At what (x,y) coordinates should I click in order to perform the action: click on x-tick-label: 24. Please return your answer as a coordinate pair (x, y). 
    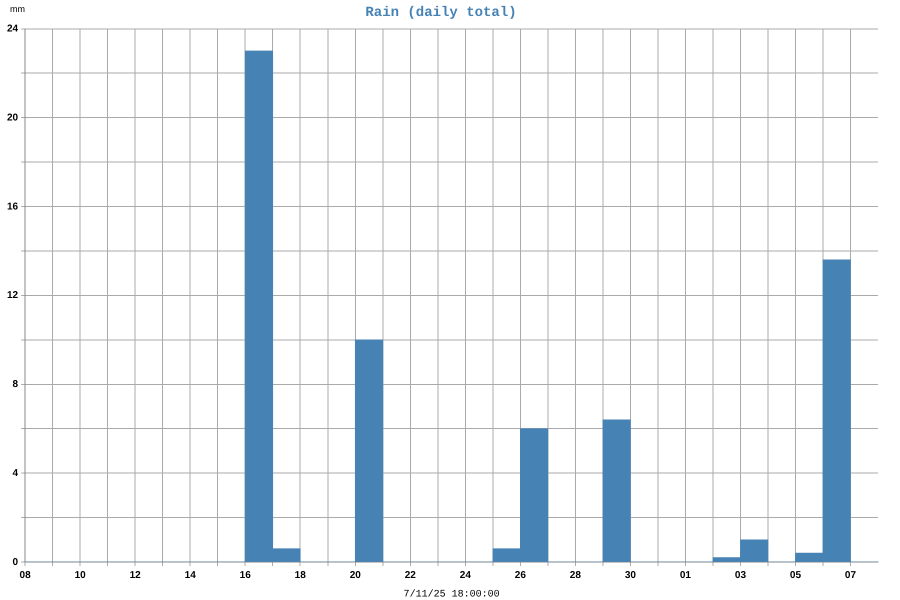
    Looking at the image, I should click on (466, 575).